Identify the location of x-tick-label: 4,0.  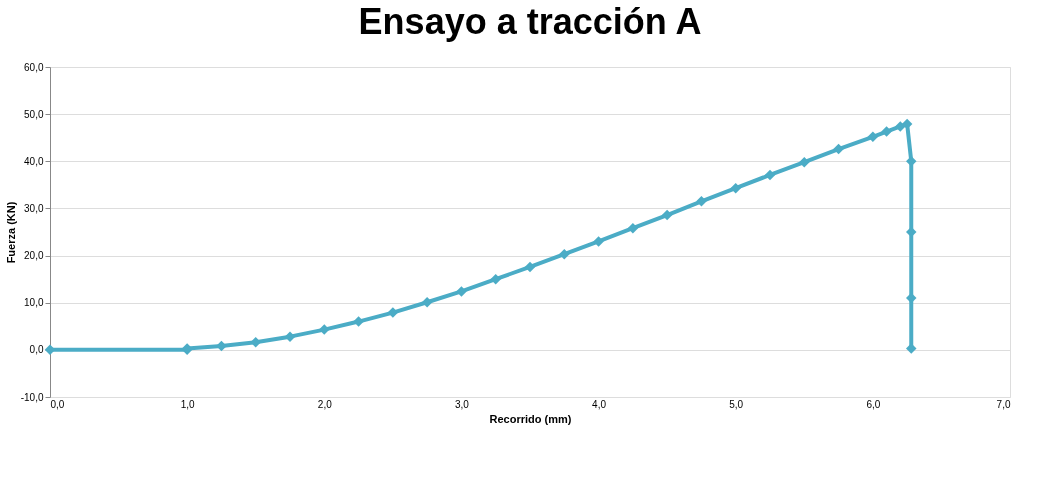
(599, 404).